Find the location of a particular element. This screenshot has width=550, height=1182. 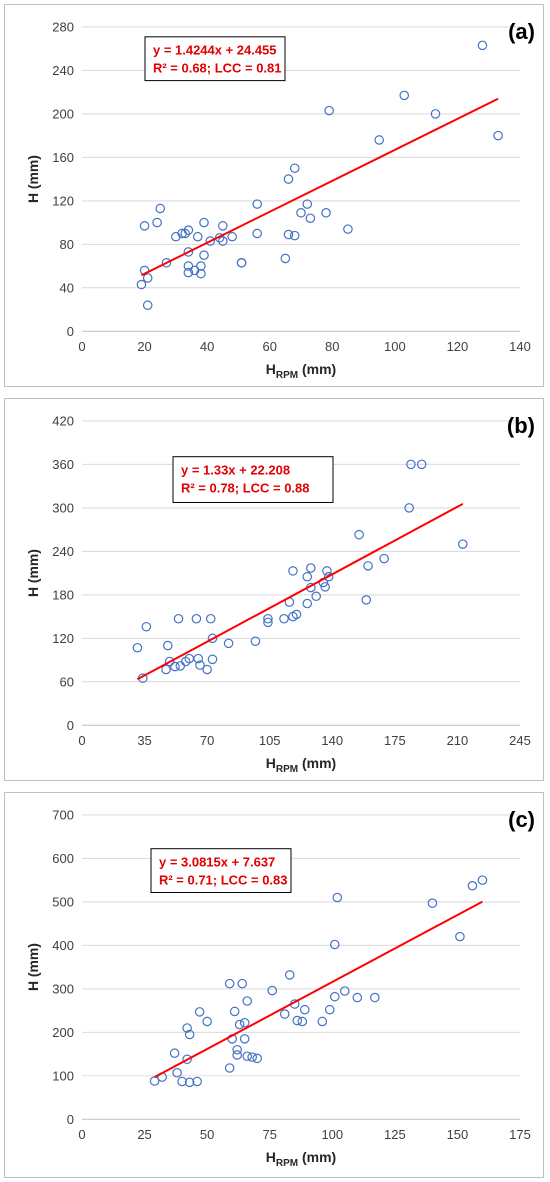

x-tick-label: 245 is located at coordinates (520, 740).